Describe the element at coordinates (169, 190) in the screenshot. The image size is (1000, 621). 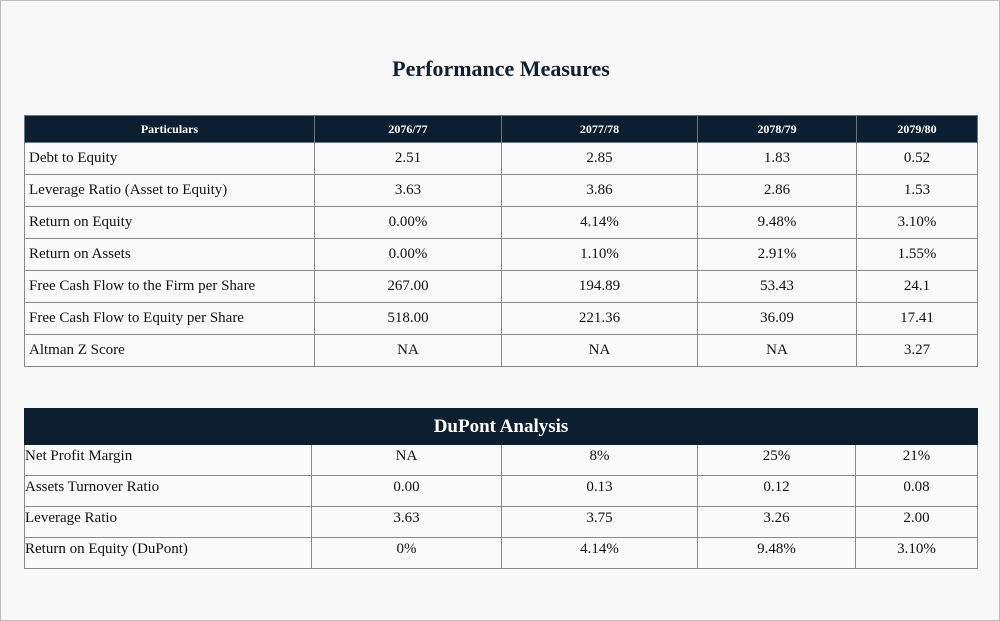
I see `row-label: Leverage Ratio (Asset to Equity)` at that location.